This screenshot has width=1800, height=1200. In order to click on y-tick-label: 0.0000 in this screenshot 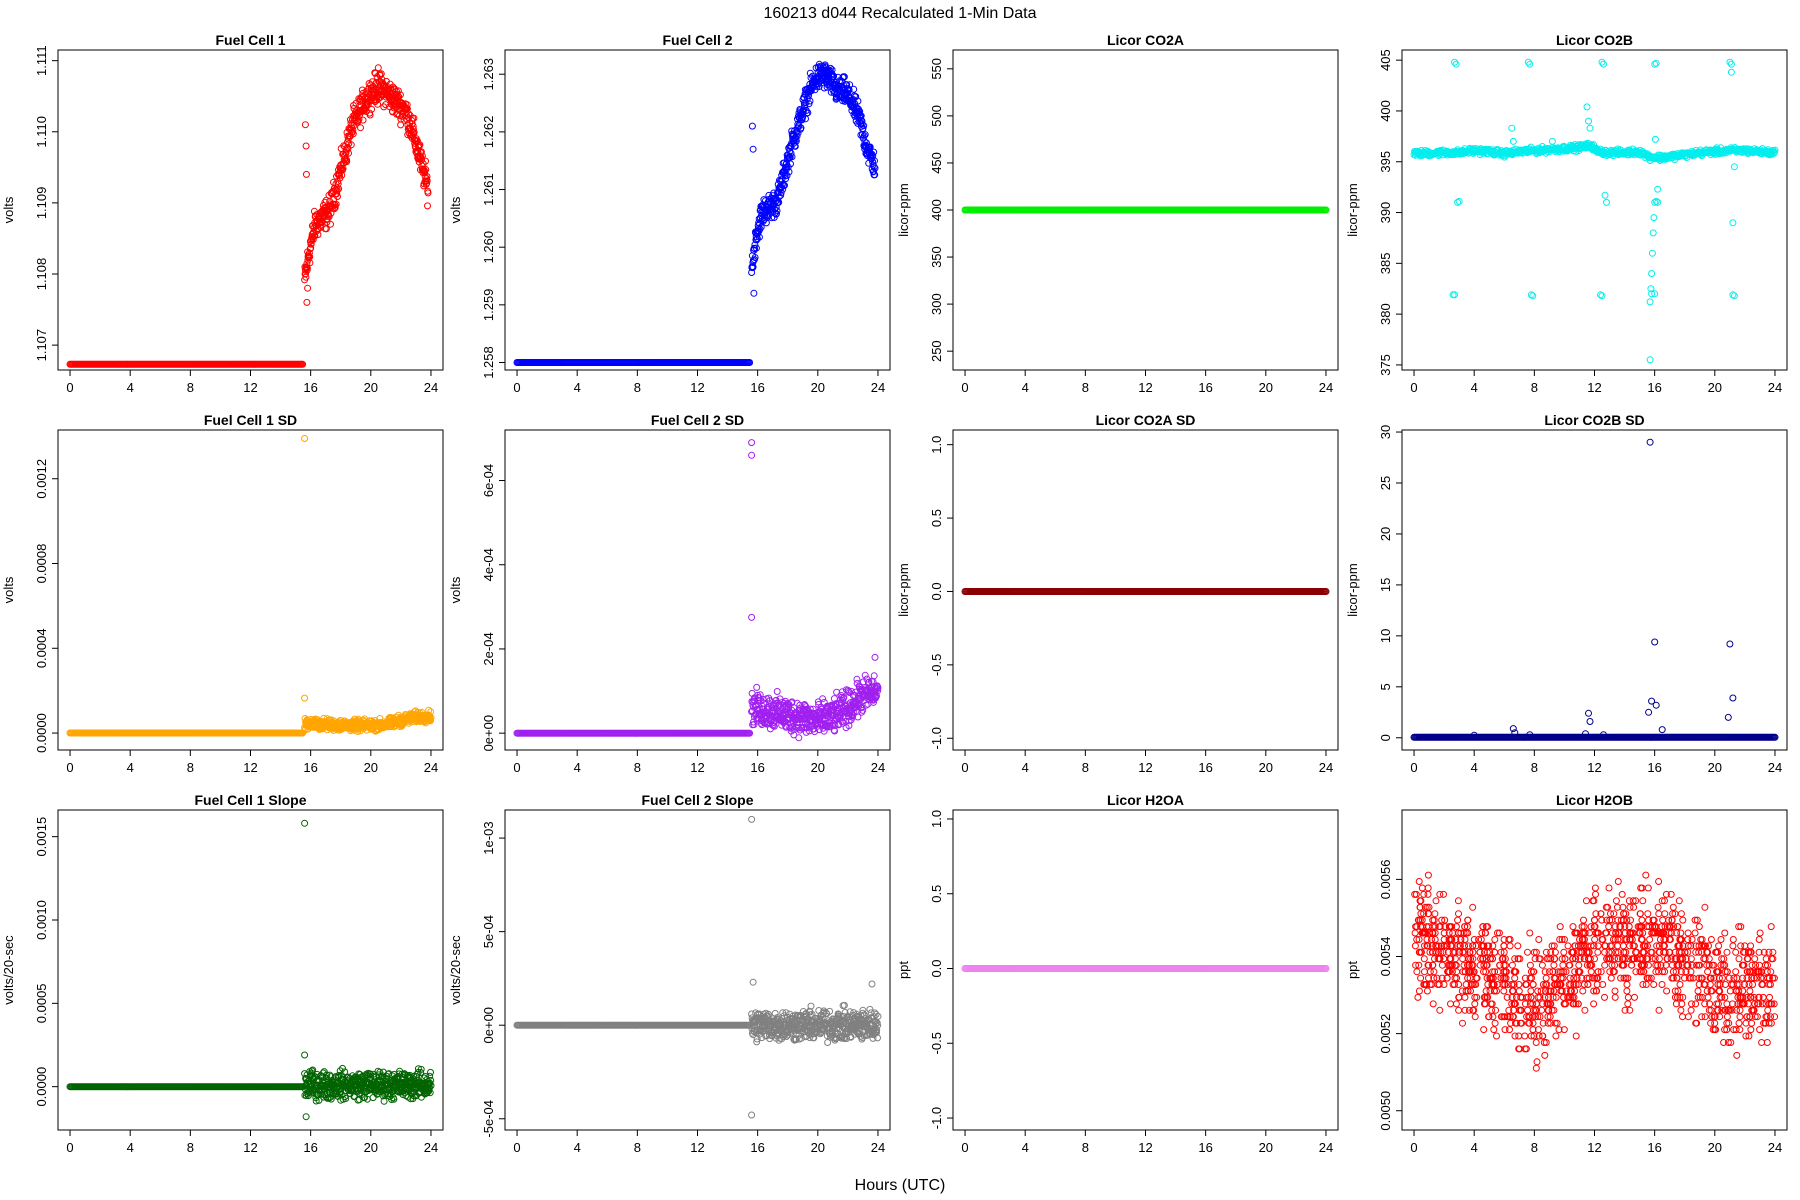, I will do `click(41, 733)`.